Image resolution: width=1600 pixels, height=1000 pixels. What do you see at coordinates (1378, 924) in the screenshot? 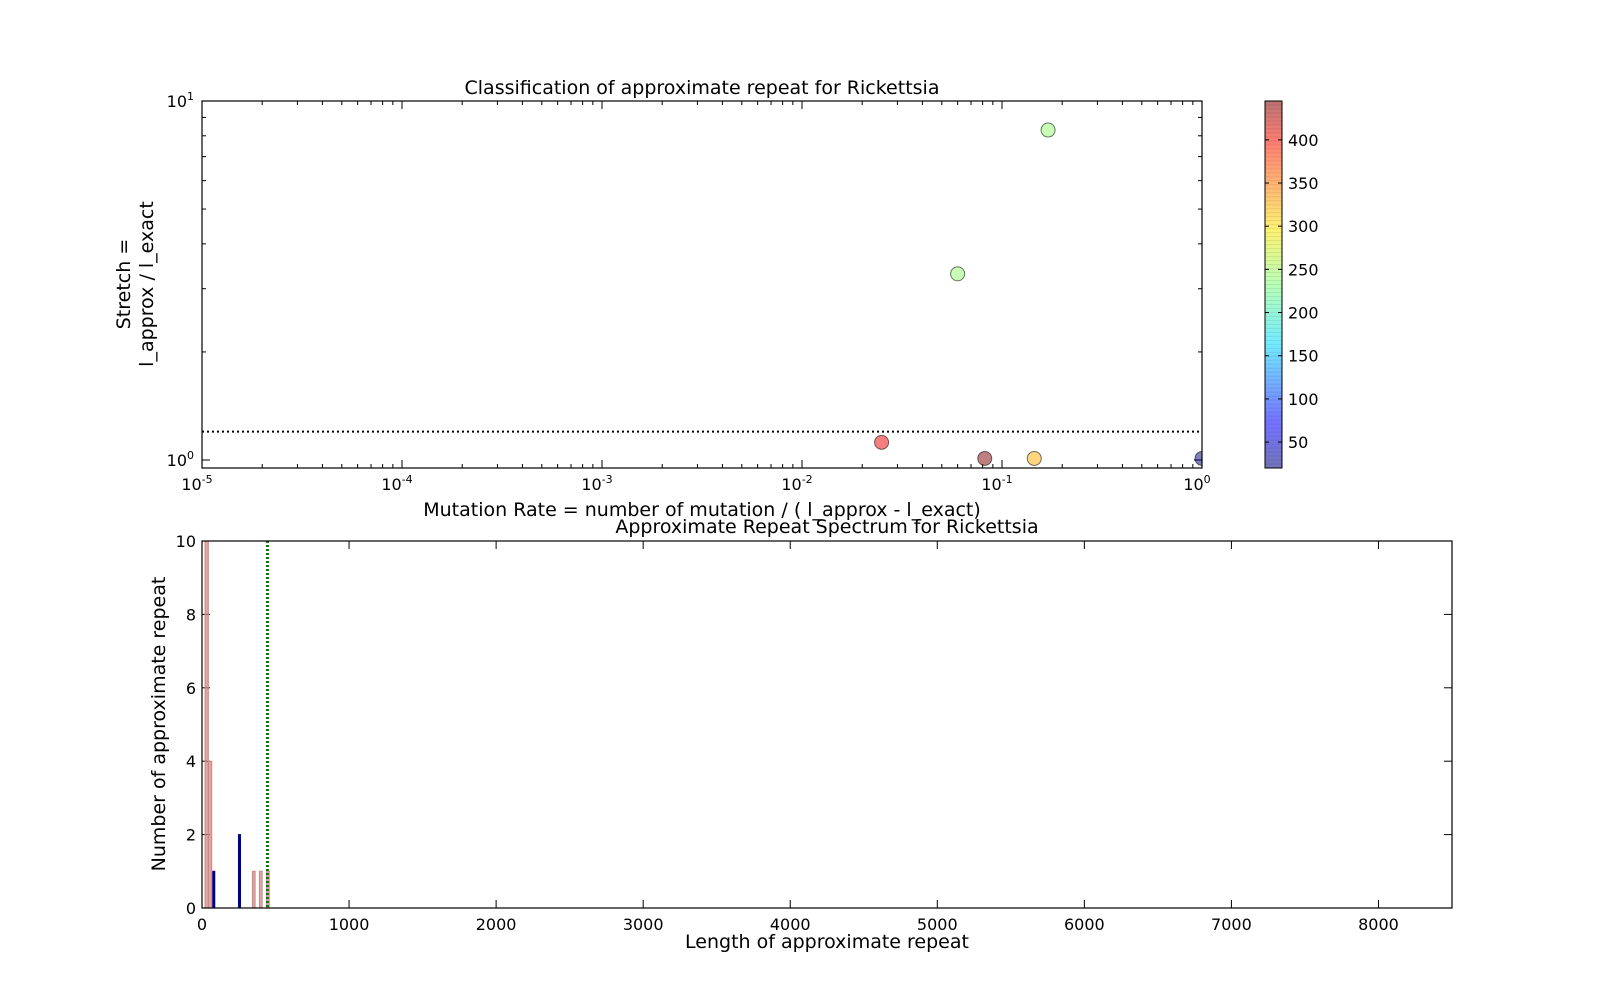
I see `bar-x-tick-label: 8000` at bounding box center [1378, 924].